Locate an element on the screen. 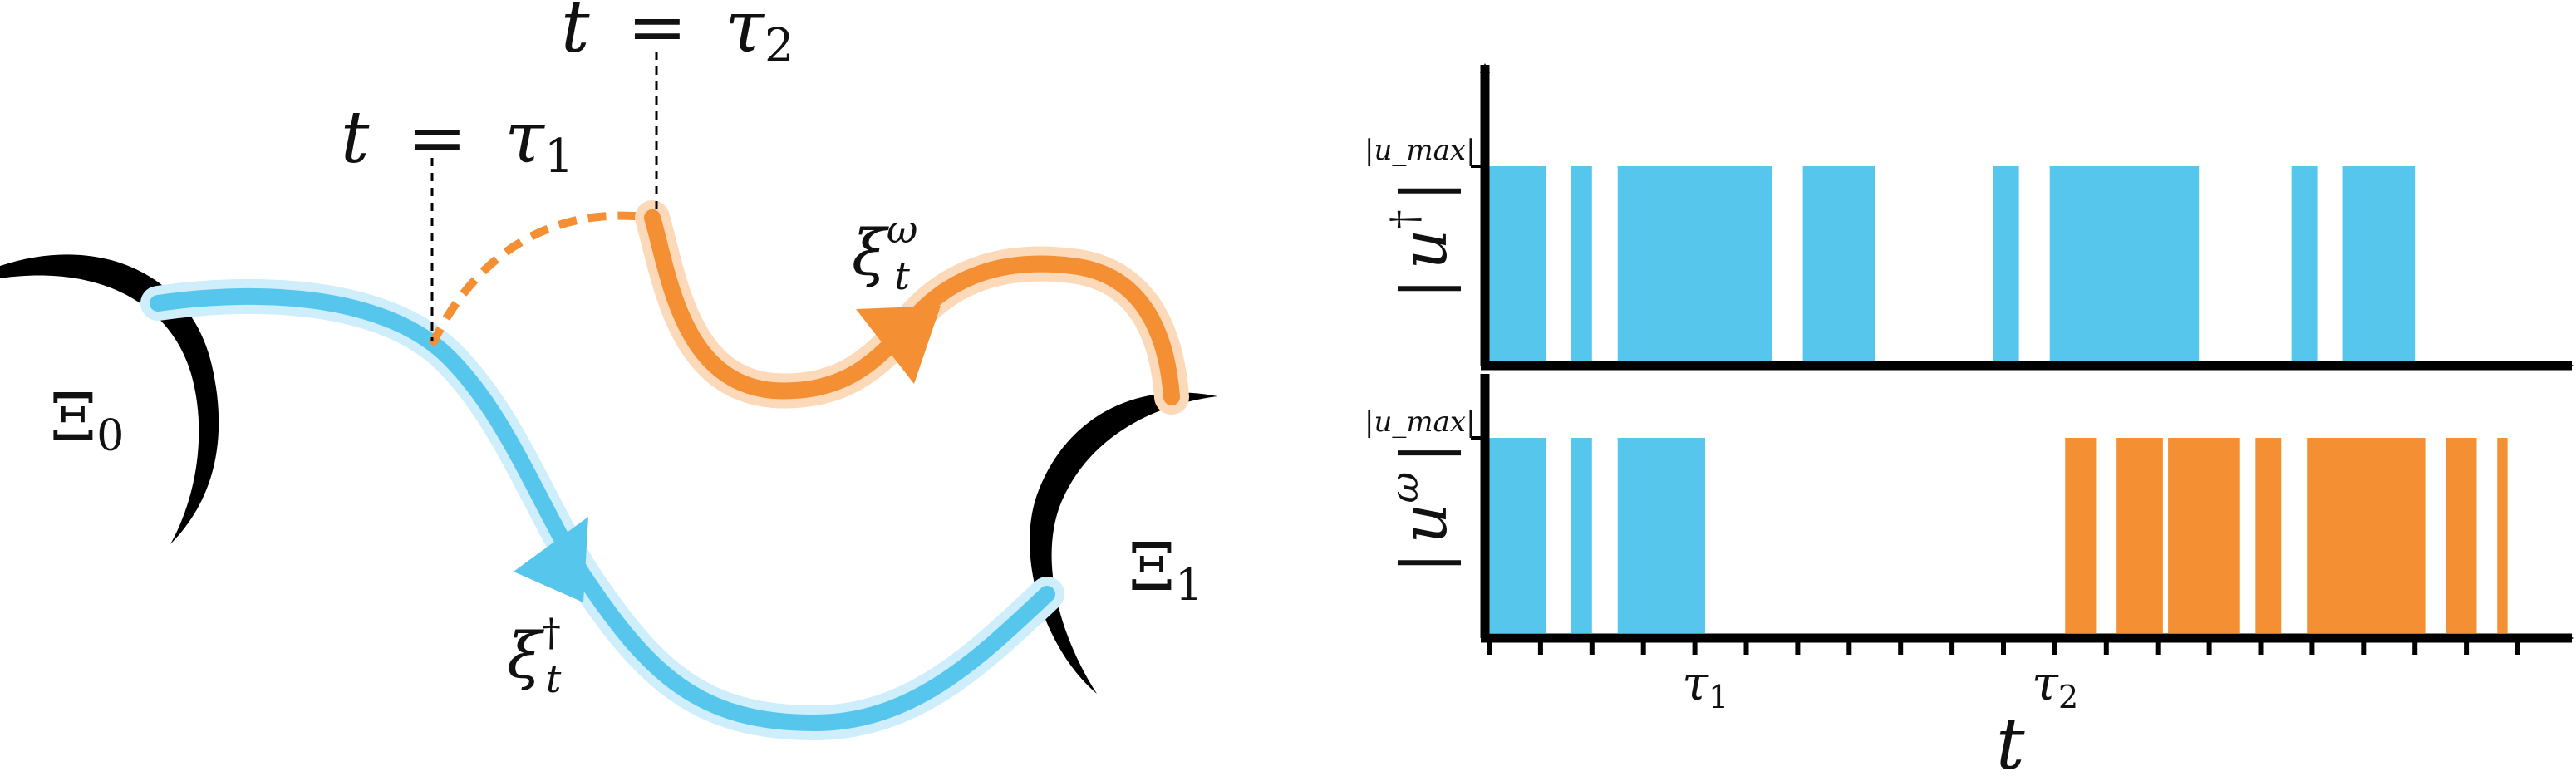 This screenshot has width=2576, height=781. bottom-panel-ticks is located at coordinates (2004, 646).